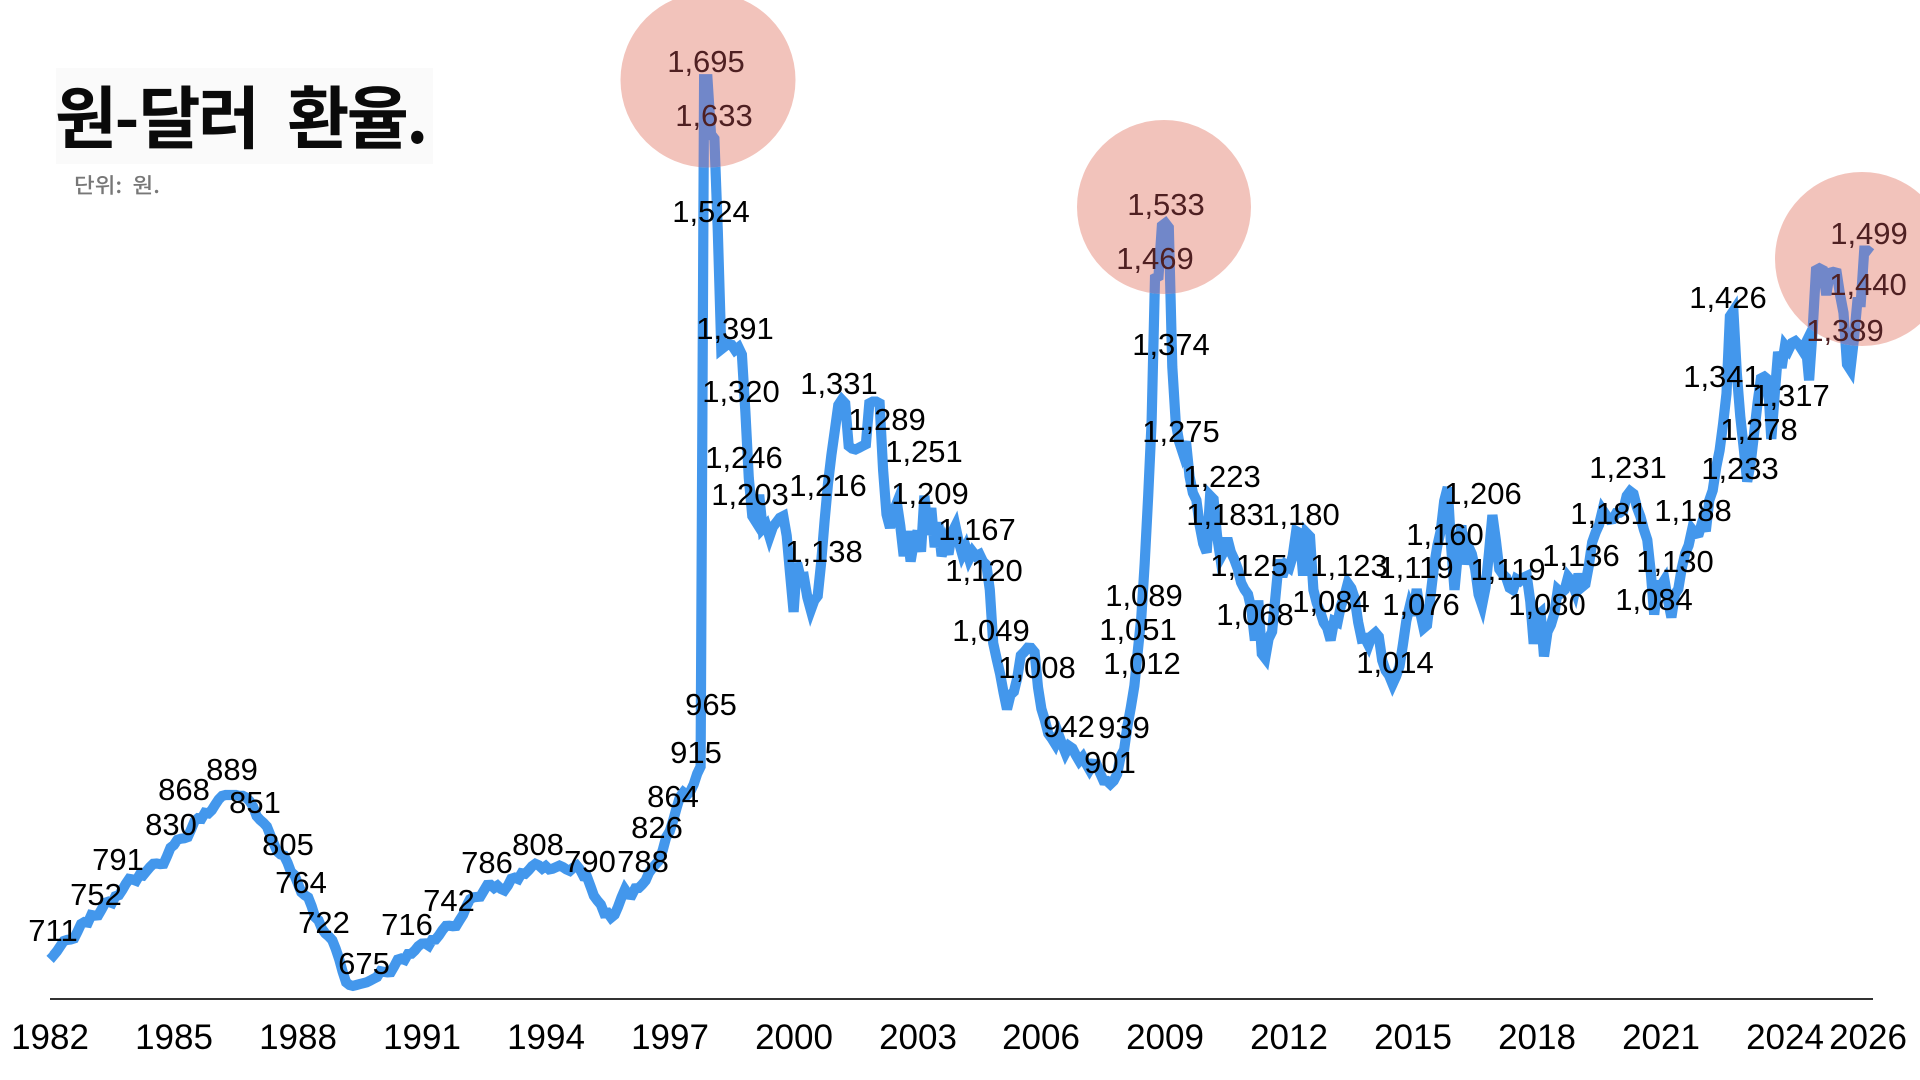  Describe the element at coordinates (1628, 467) in the screenshot. I see `svg-text: 1,231` at that location.